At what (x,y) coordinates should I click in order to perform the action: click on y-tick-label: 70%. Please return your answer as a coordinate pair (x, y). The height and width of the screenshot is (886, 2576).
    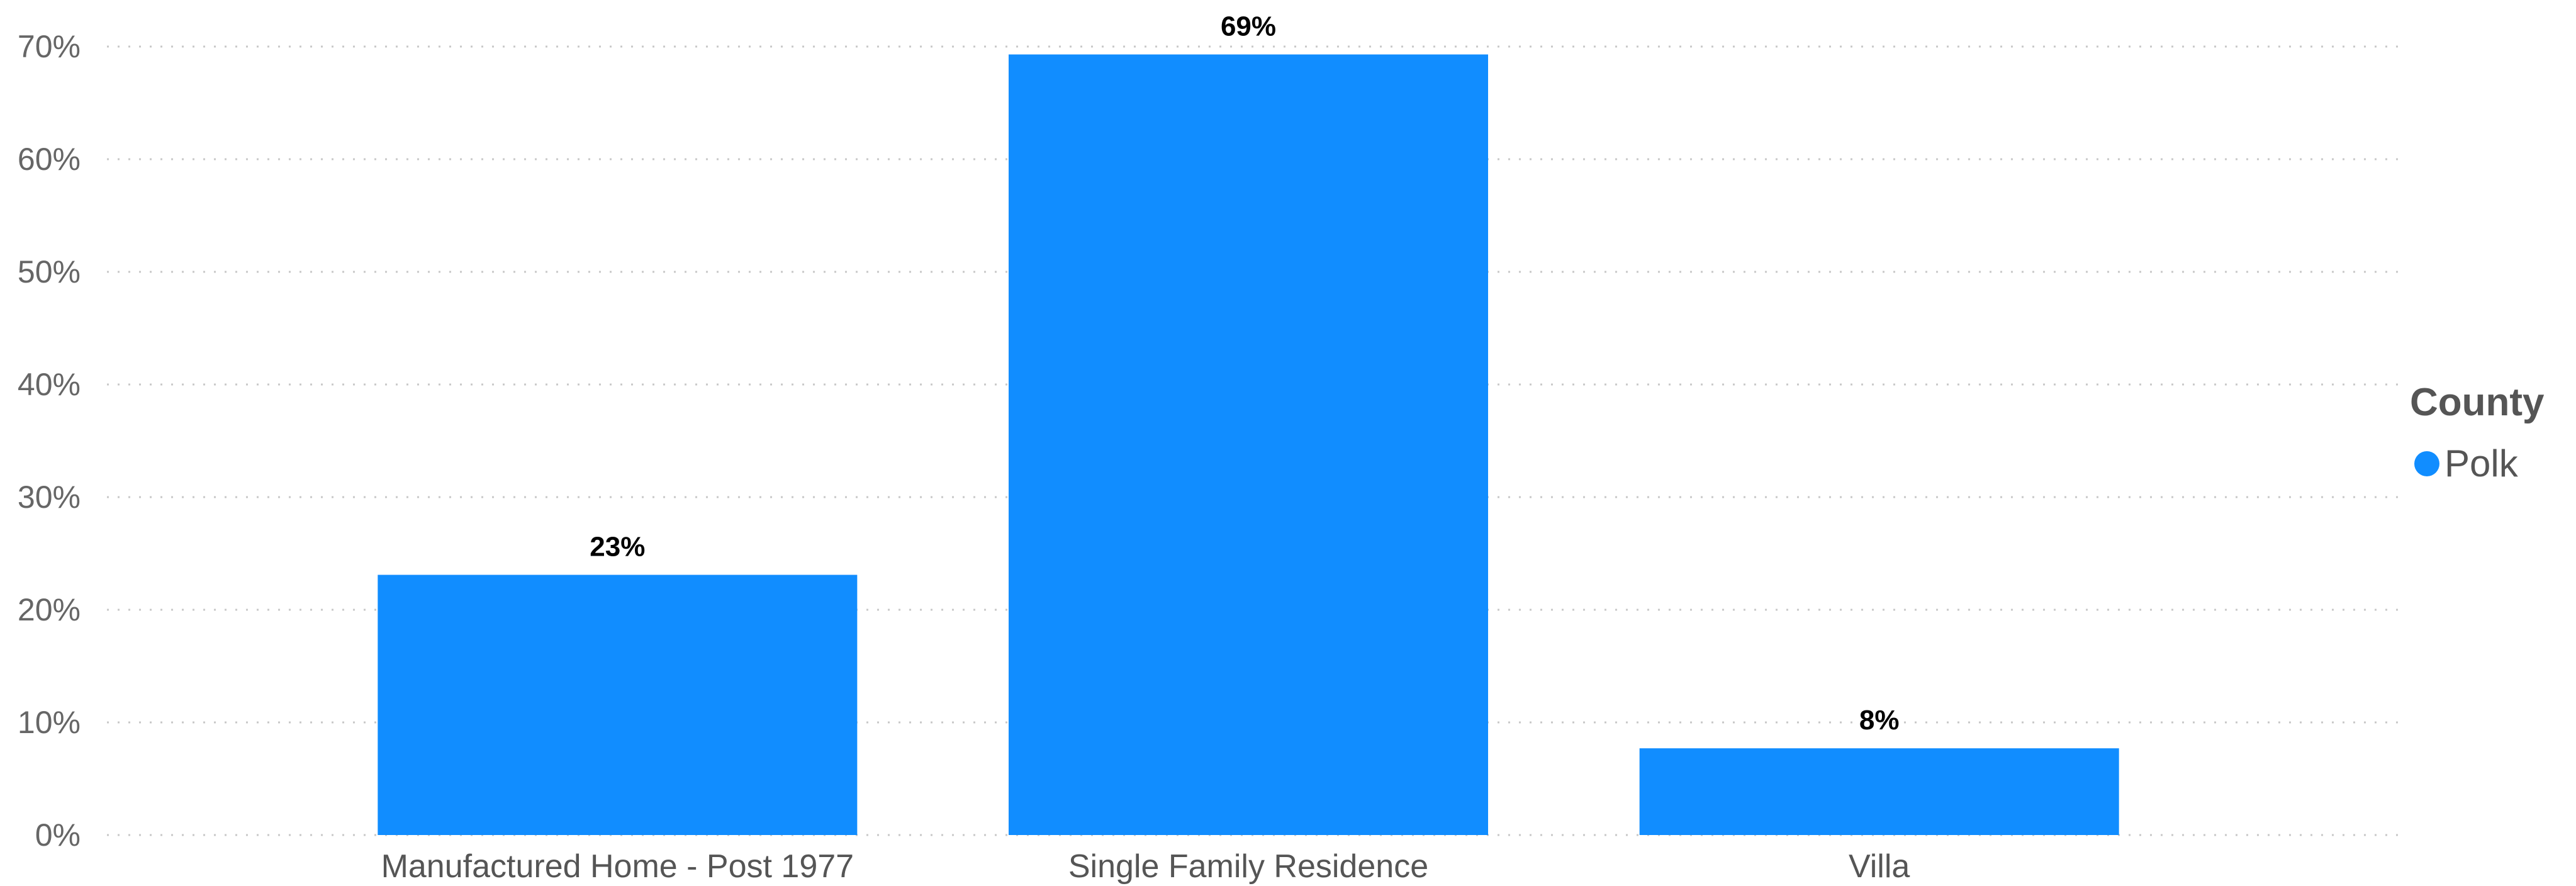
    Looking at the image, I should click on (49, 46).